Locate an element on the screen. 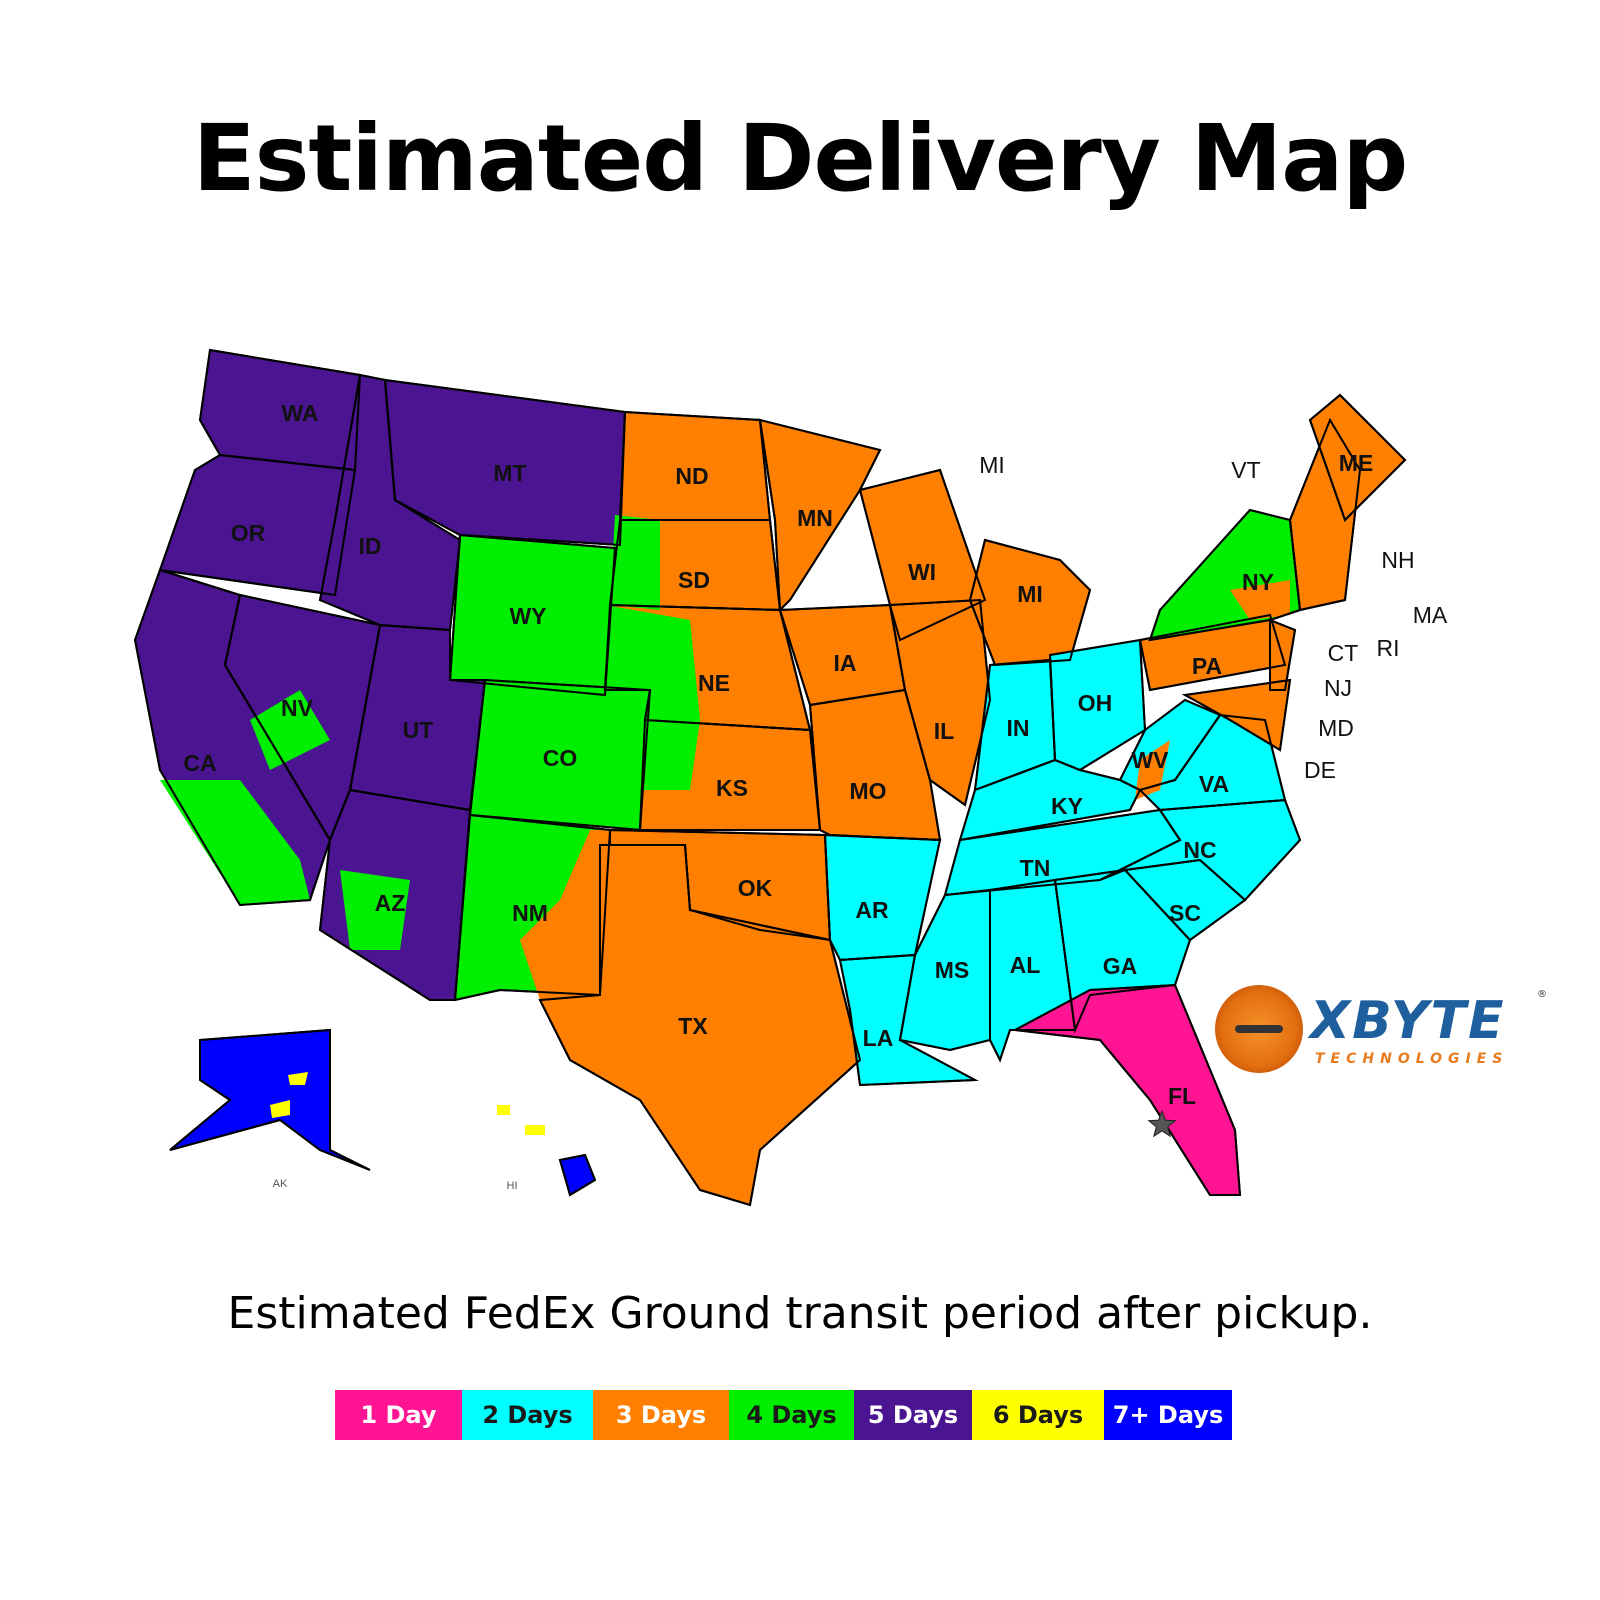 The width and height of the screenshot is (1600, 1600). logo-registered: ® is located at coordinates (1542, 994).